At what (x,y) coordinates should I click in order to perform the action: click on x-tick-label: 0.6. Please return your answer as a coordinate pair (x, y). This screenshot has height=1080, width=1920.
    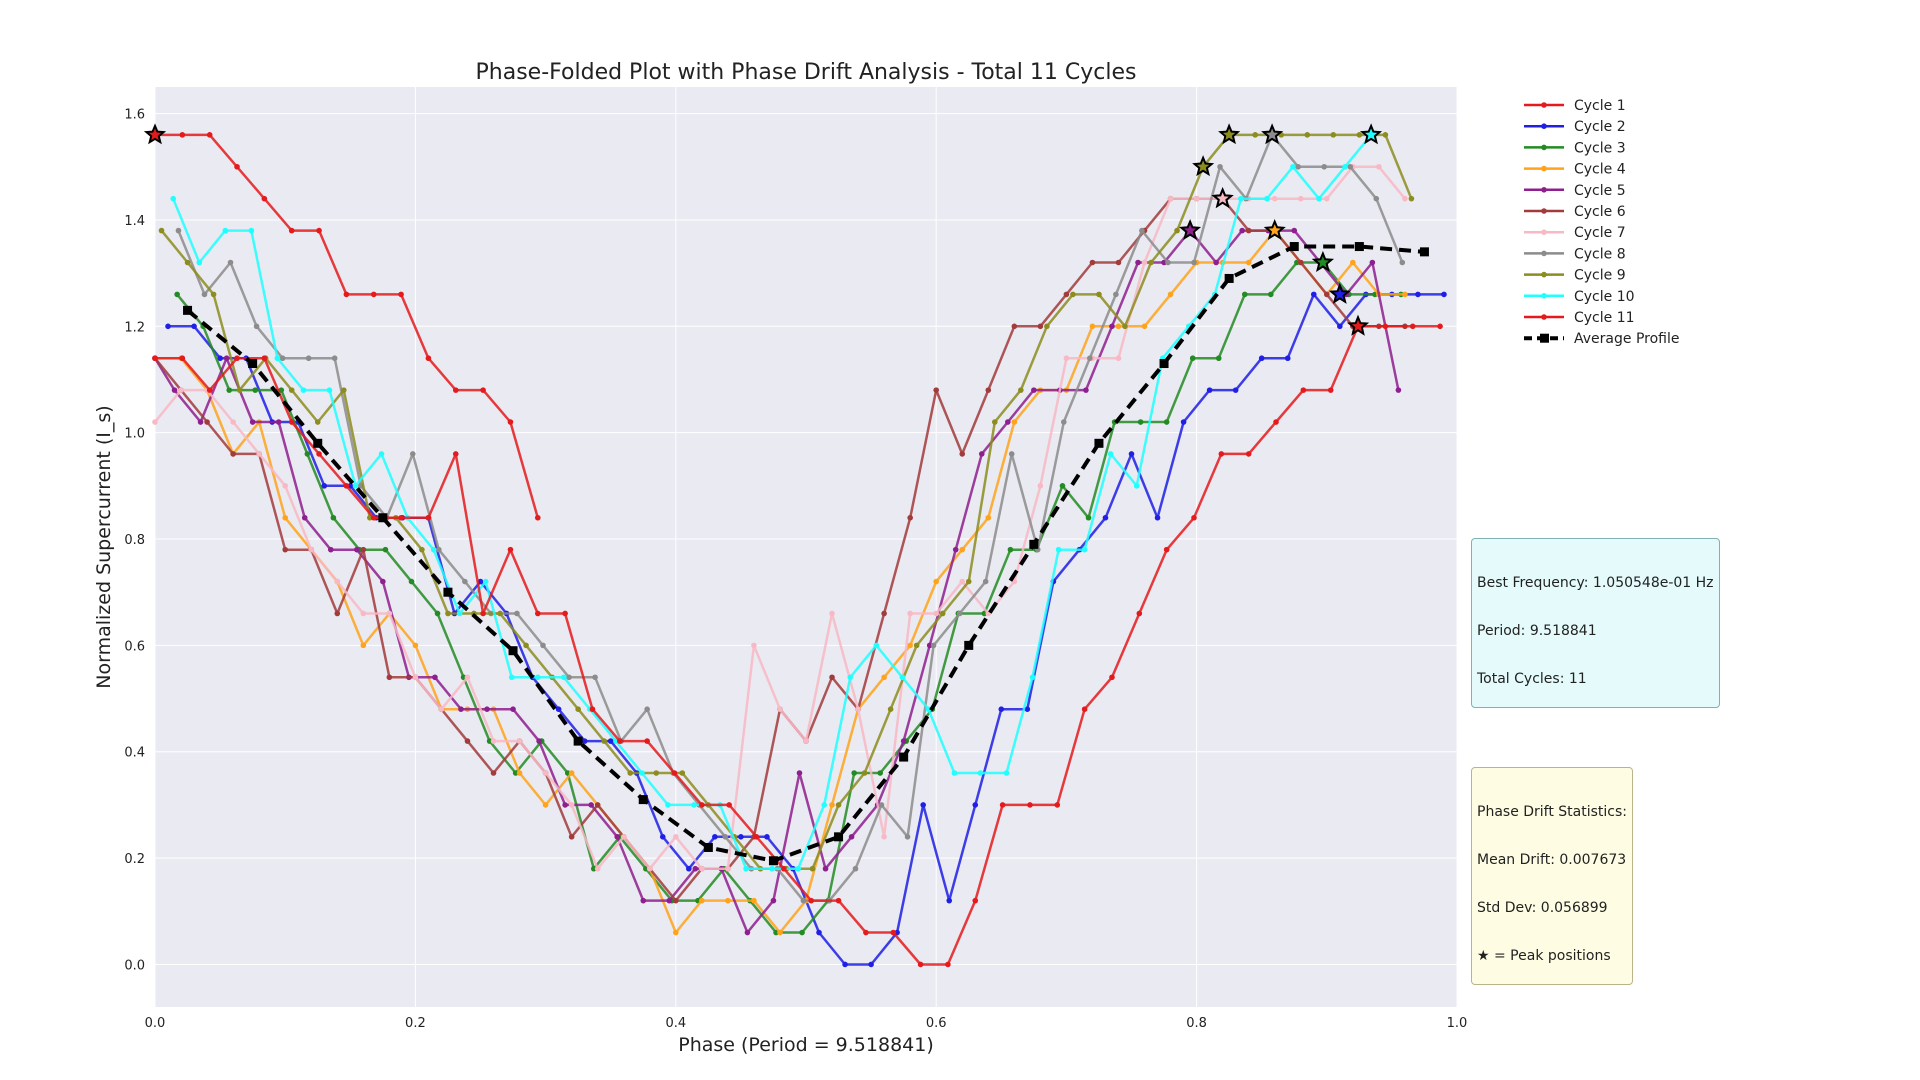
    Looking at the image, I should click on (936, 1023).